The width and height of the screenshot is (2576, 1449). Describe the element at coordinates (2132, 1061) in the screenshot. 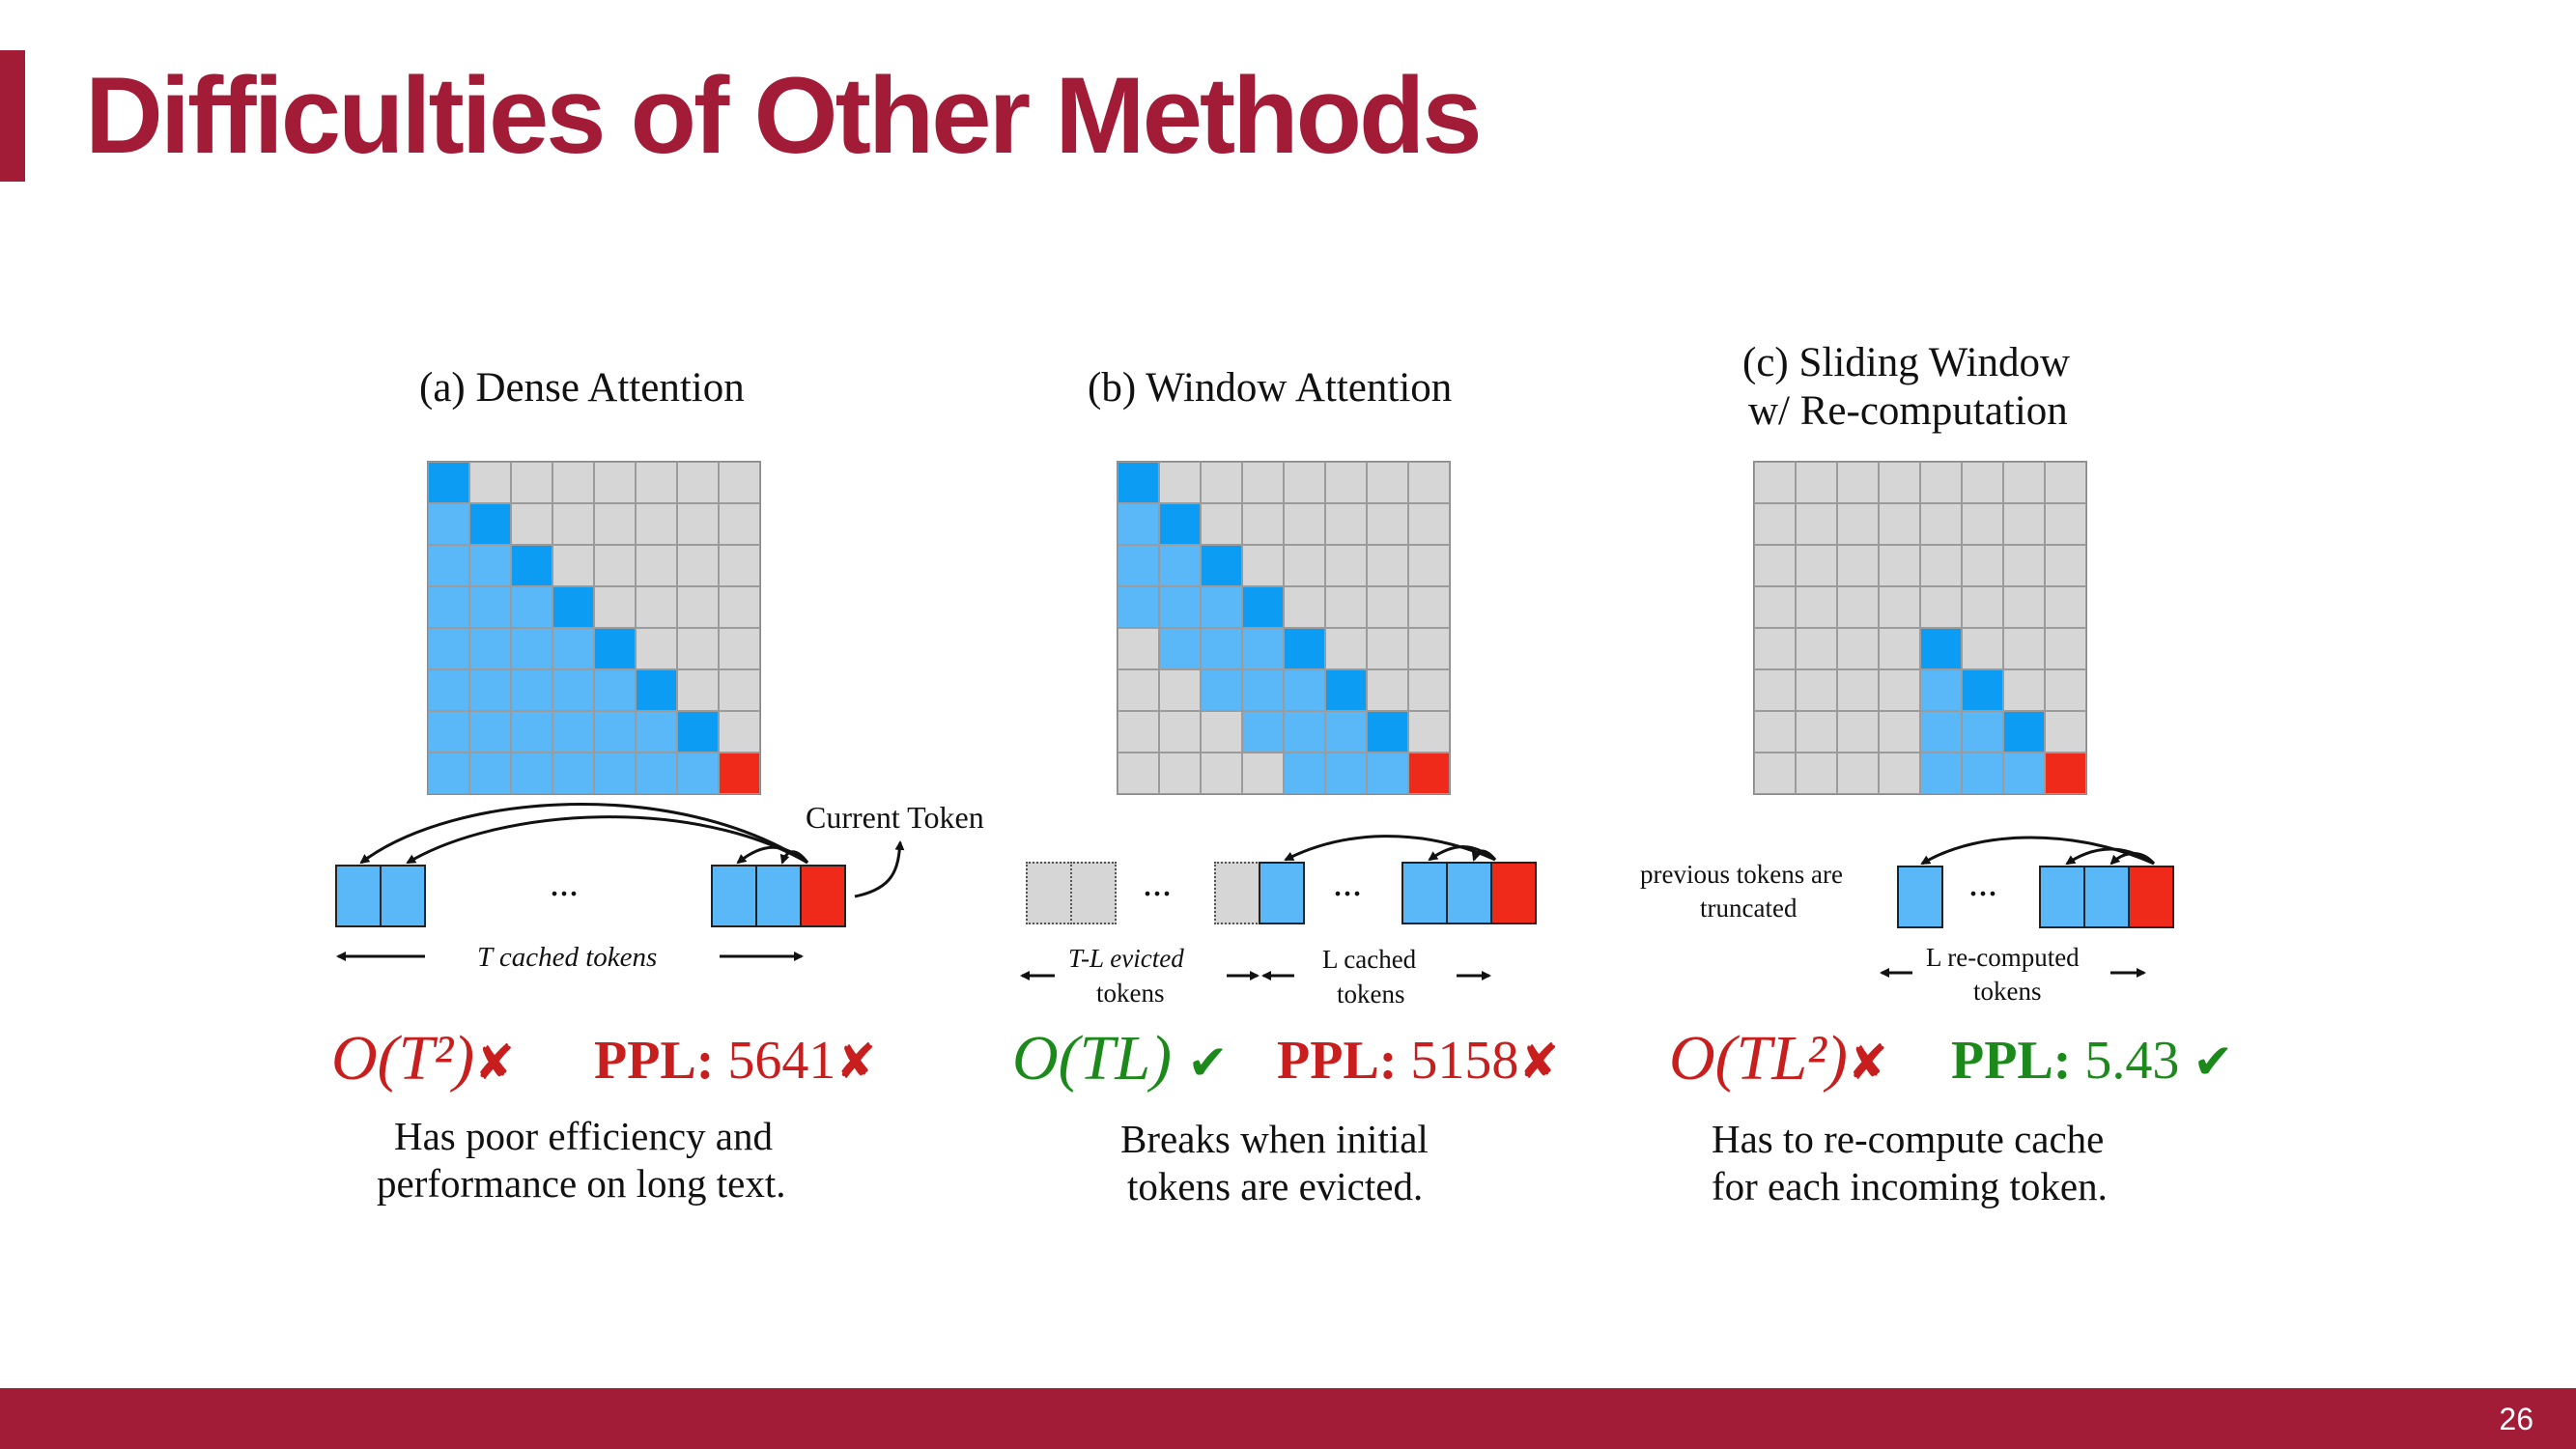

I see `ppl-value: 5.43` at that location.